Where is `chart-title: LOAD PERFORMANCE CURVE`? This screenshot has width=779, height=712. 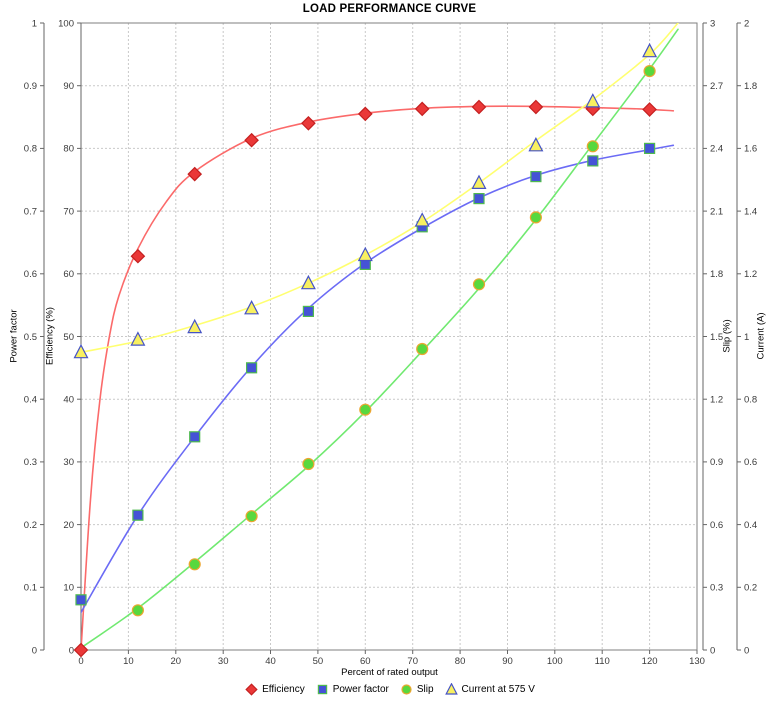
chart-title: LOAD PERFORMANCE CURVE is located at coordinates (389, 9).